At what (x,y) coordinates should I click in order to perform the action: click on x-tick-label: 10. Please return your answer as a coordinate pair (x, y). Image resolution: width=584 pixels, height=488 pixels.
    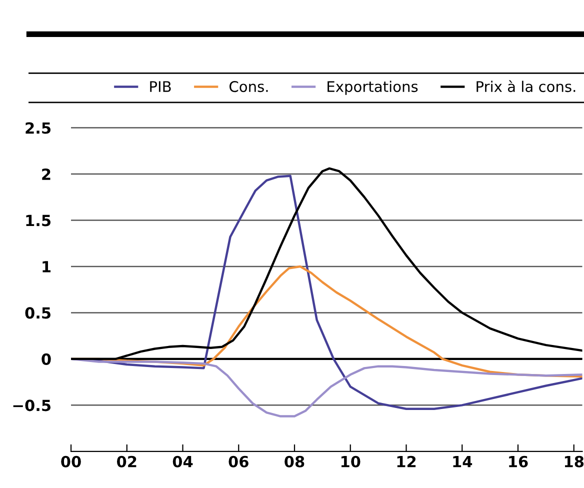
    Looking at the image, I should click on (350, 462).